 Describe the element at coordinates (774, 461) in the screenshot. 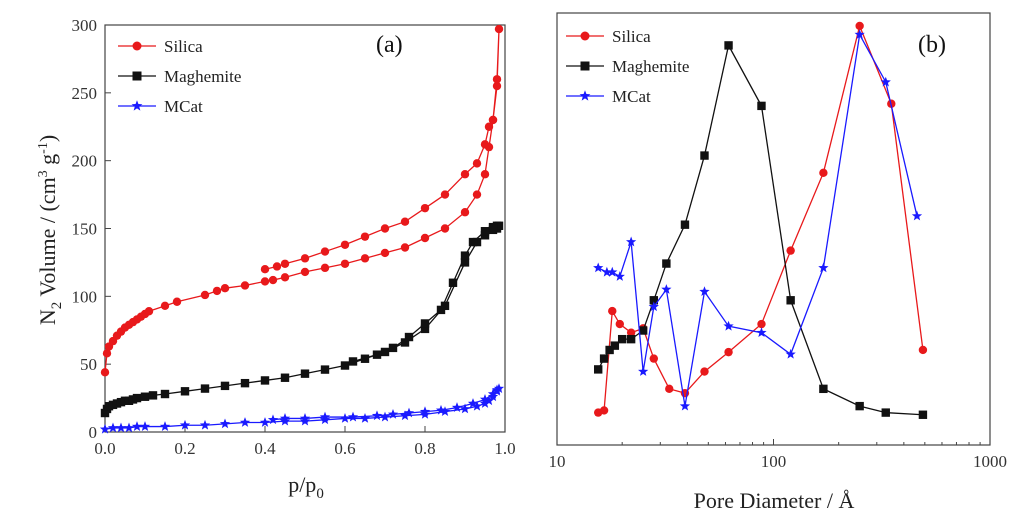

I see `x-tick-label: 100` at that location.